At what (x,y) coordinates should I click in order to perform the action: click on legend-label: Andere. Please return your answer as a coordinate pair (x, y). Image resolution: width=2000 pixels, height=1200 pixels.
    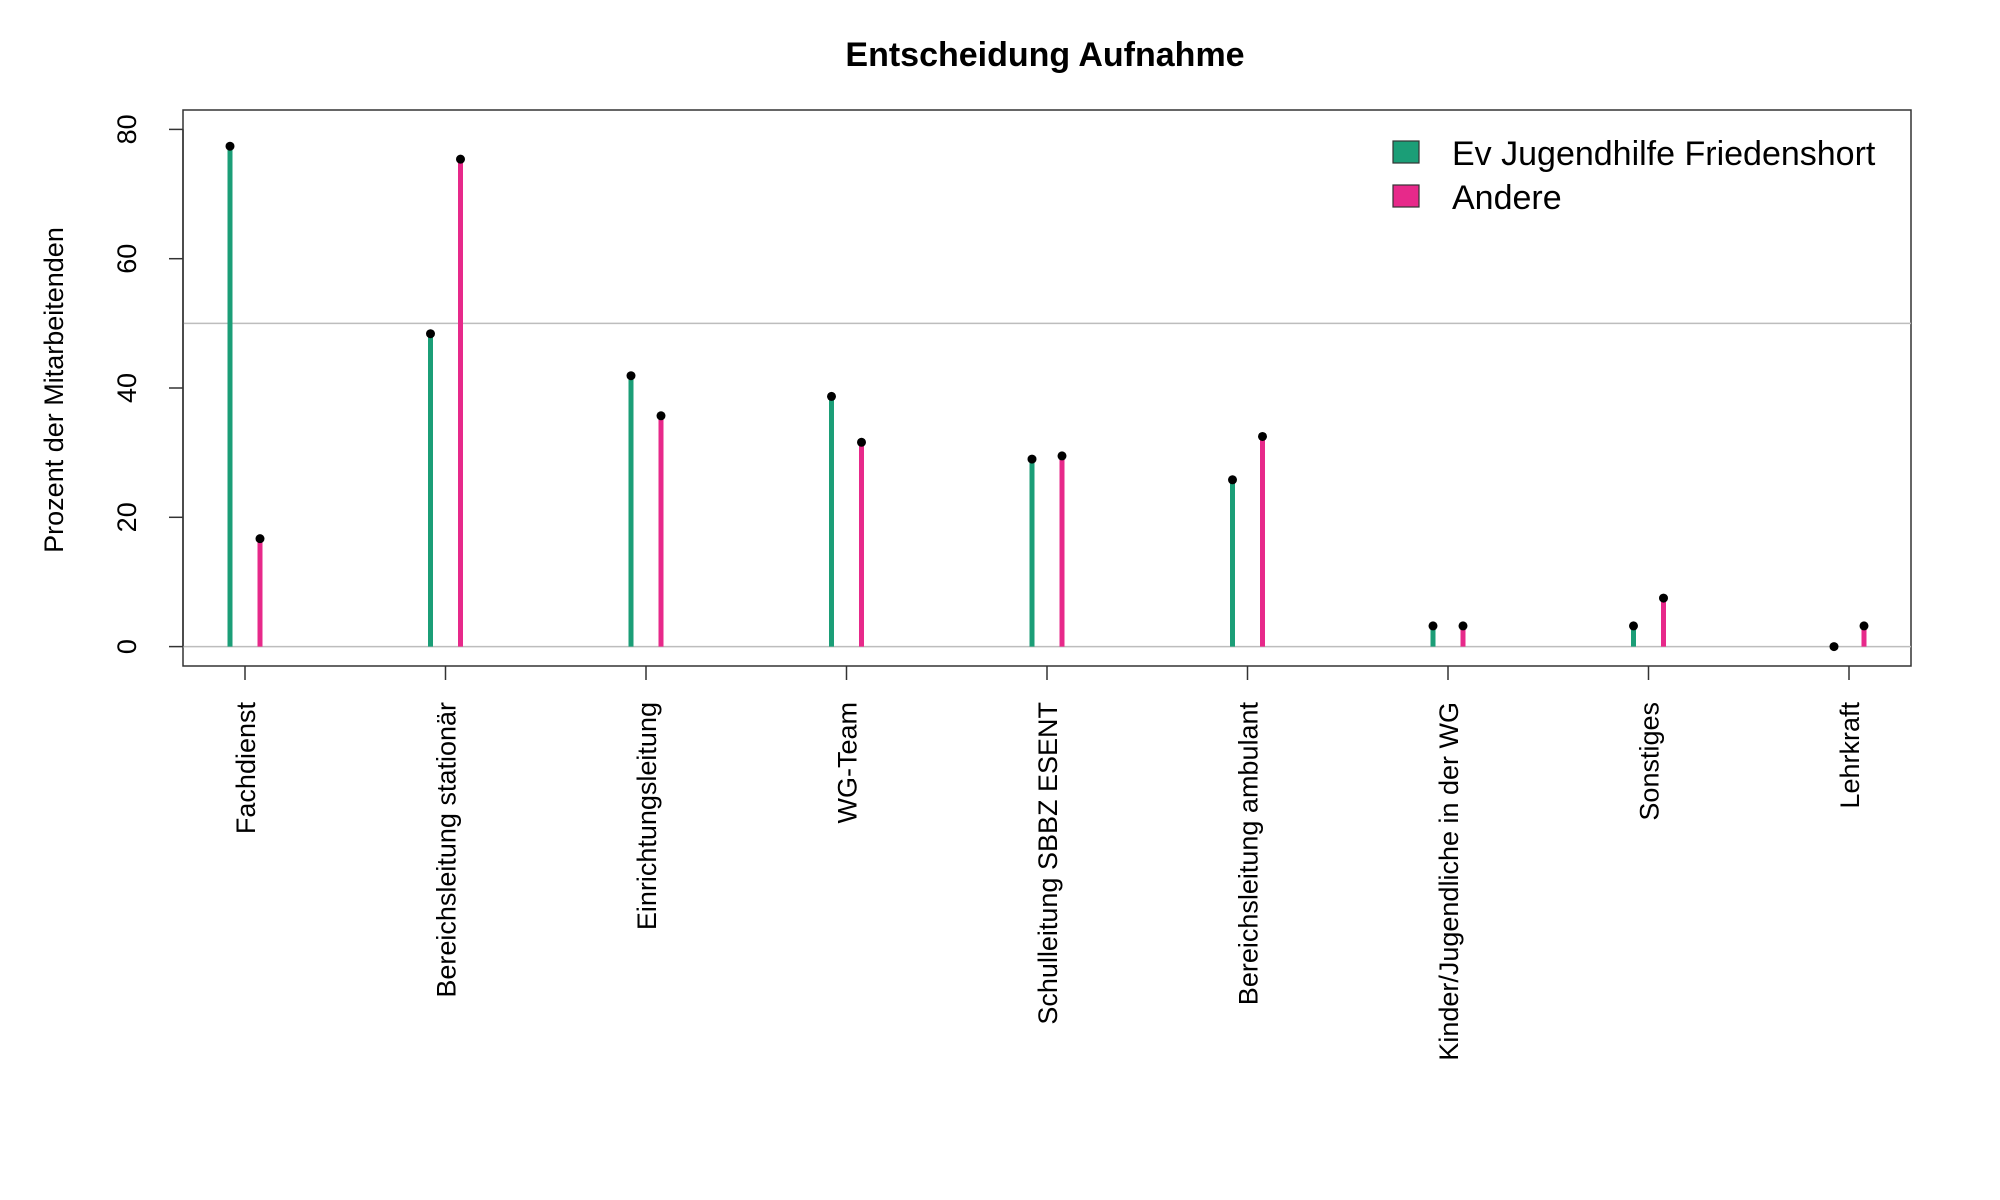
    Looking at the image, I should click on (1507, 198).